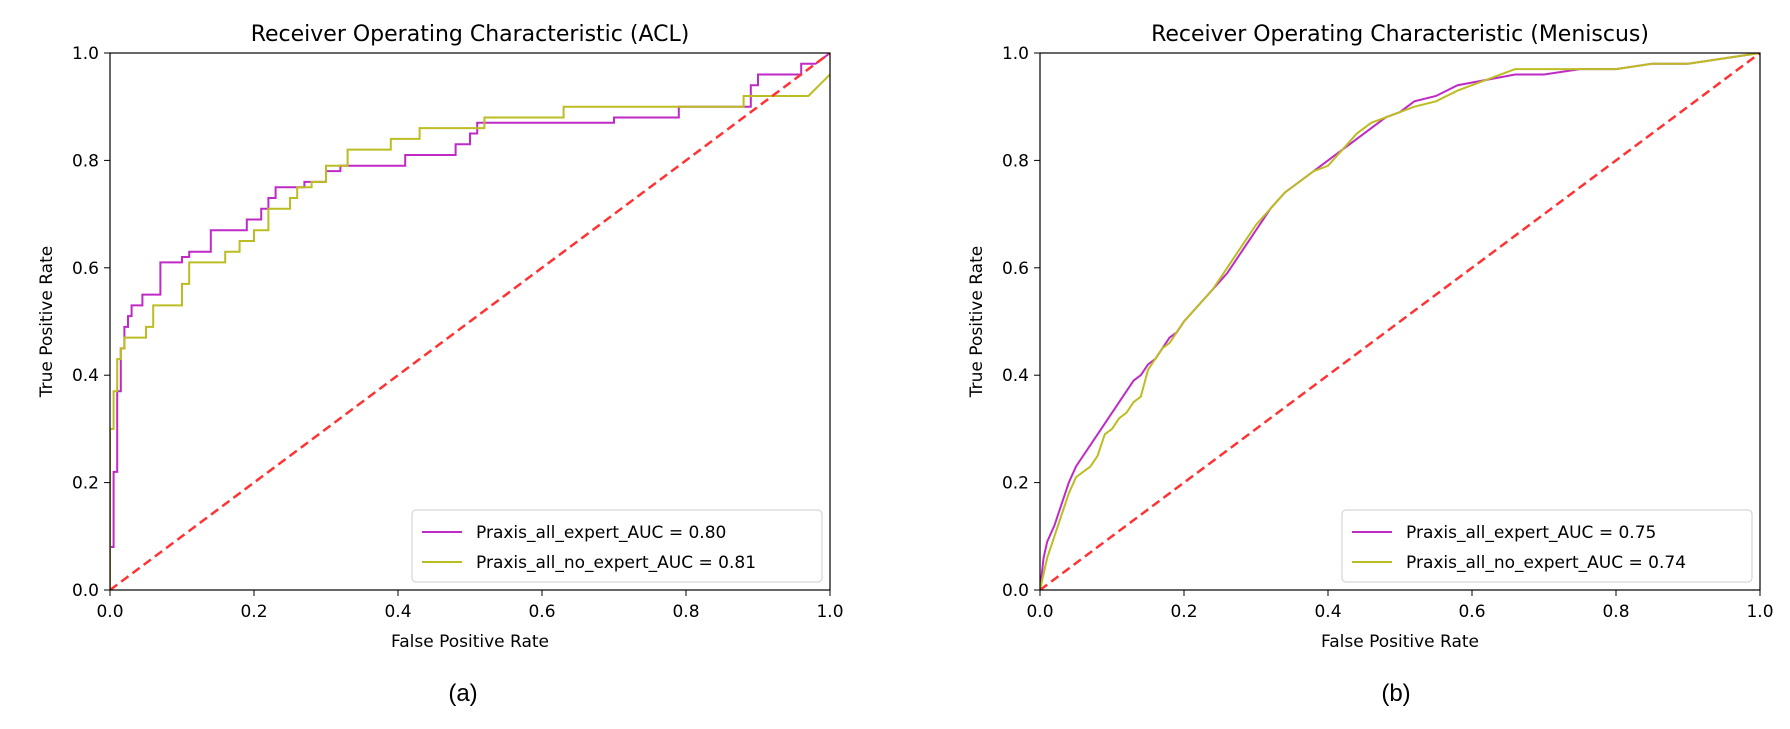 The image size is (1790, 729). Describe the element at coordinates (470, 34) in the screenshot. I see `chart-title: Receiver Operating Characteristic (ACL)` at that location.